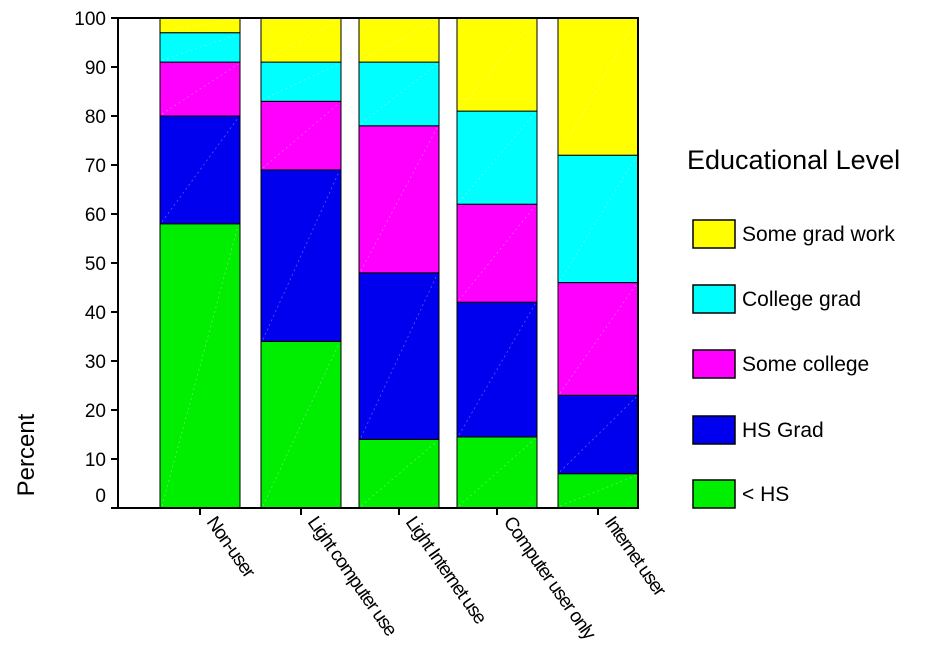  I want to click on bar-segment-computer-user-only-hs-grad, so click(497, 369).